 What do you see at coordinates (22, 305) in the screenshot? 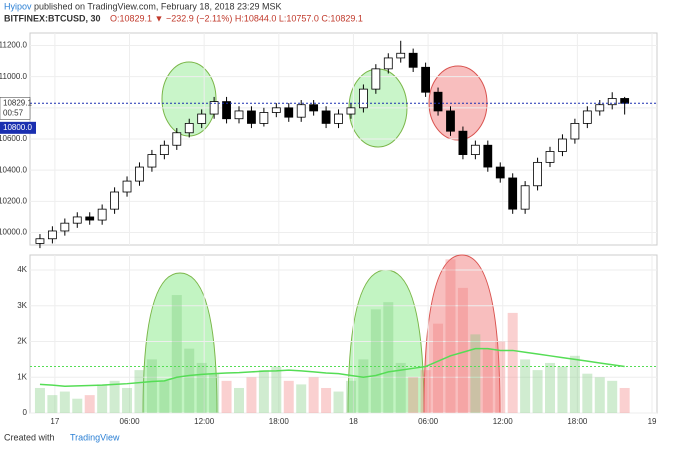
I see `y-tick-label: 3K` at bounding box center [22, 305].